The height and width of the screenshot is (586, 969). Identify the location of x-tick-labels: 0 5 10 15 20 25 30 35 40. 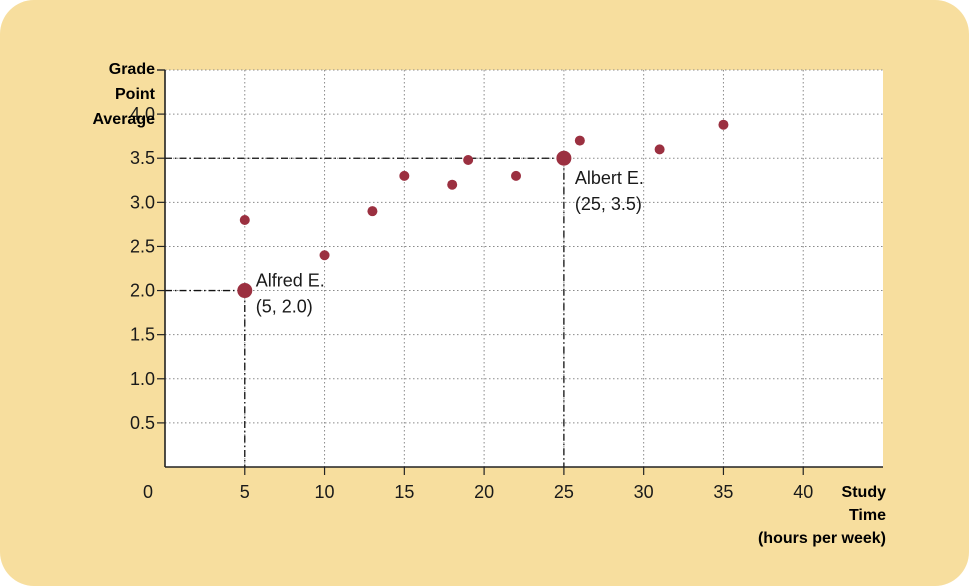
(478, 492).